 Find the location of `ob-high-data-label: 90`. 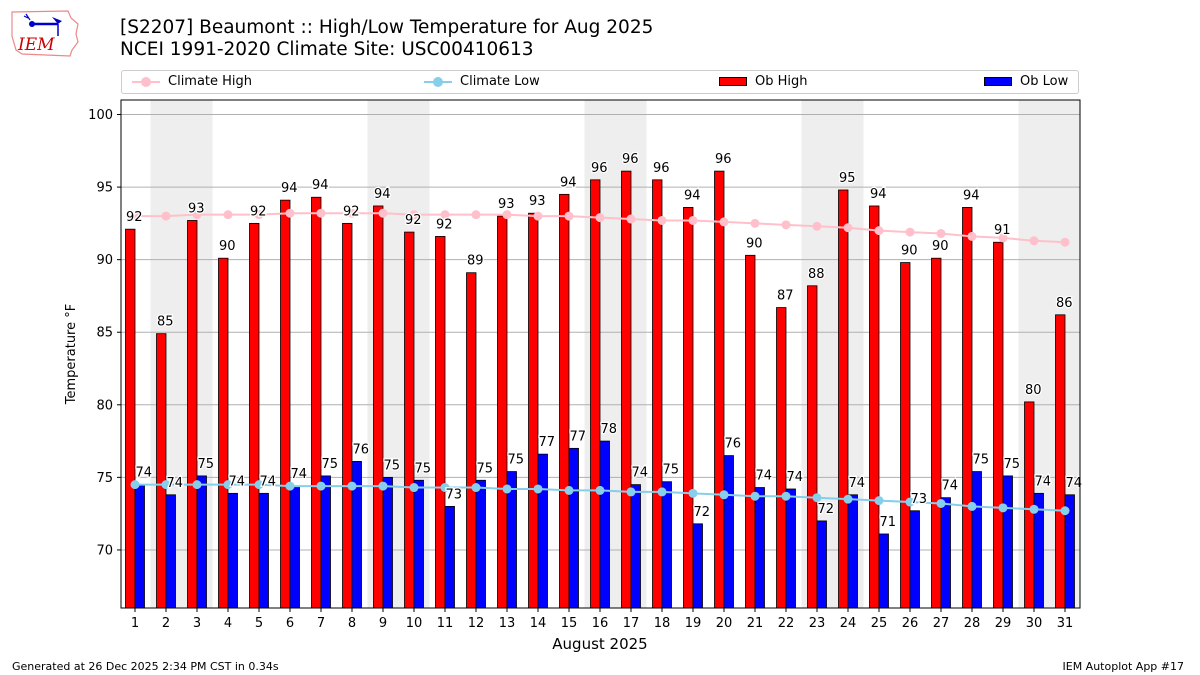

ob-high-data-label: 90 is located at coordinates (227, 246).